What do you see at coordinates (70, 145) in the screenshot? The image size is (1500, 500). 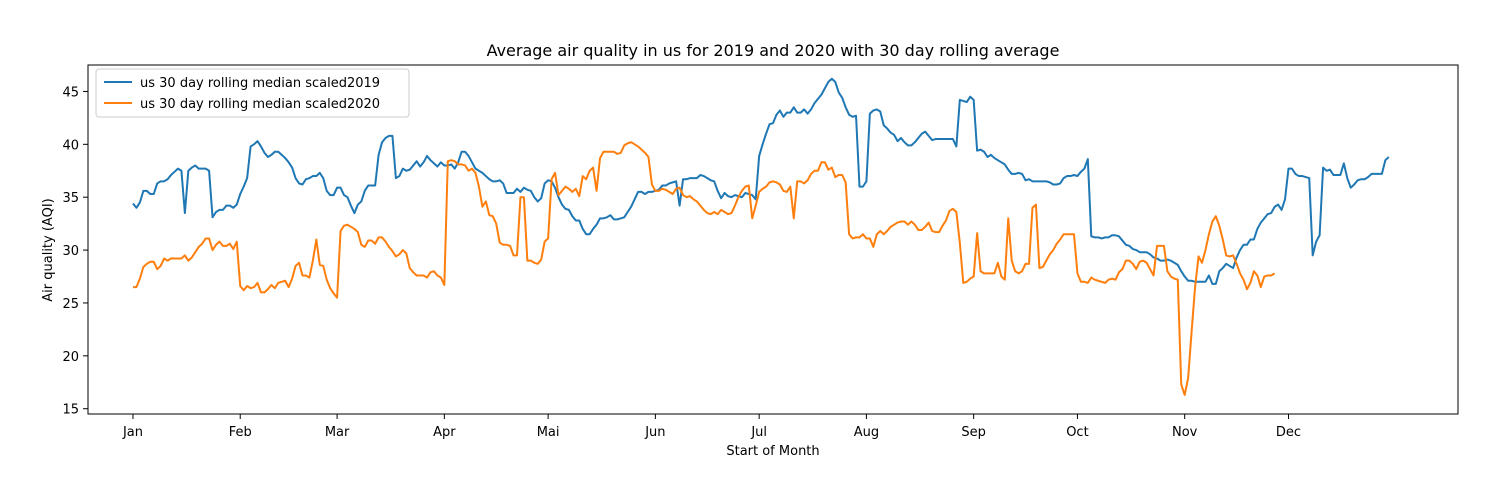 I see `y-tick-label: 40` at bounding box center [70, 145].